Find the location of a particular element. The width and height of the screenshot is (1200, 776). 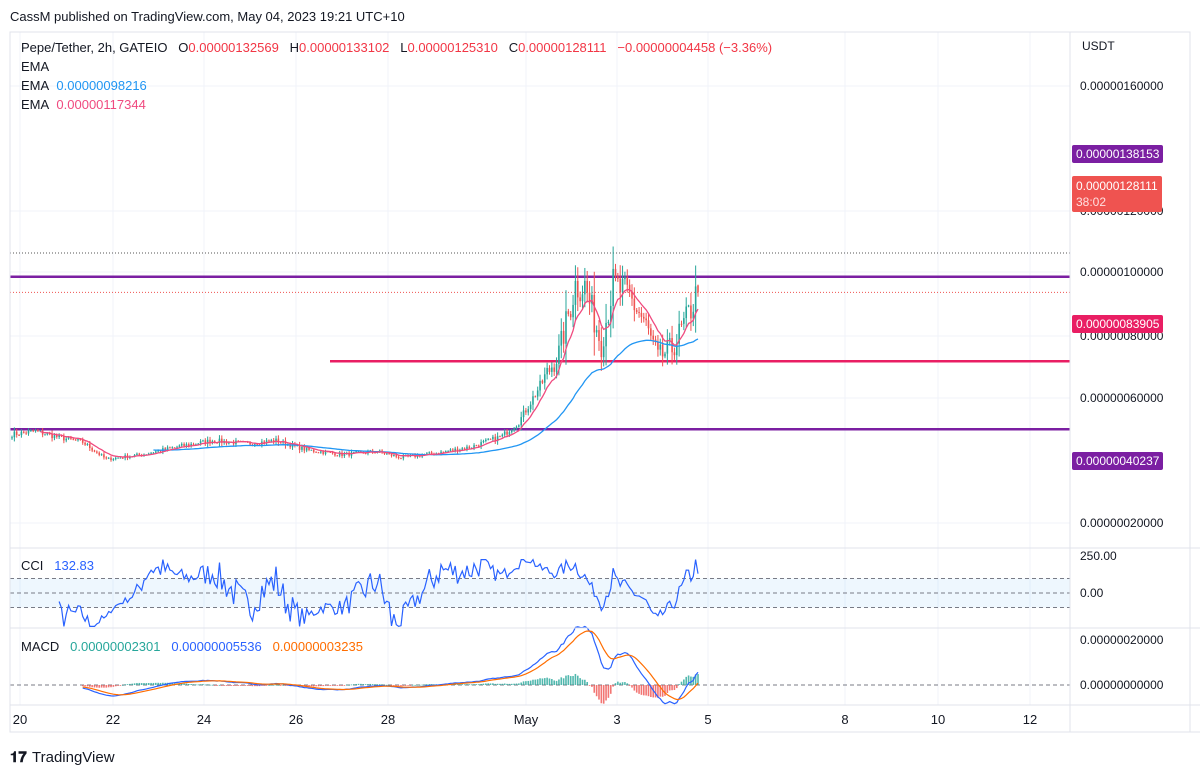

cci-line is located at coordinates (378, 593).